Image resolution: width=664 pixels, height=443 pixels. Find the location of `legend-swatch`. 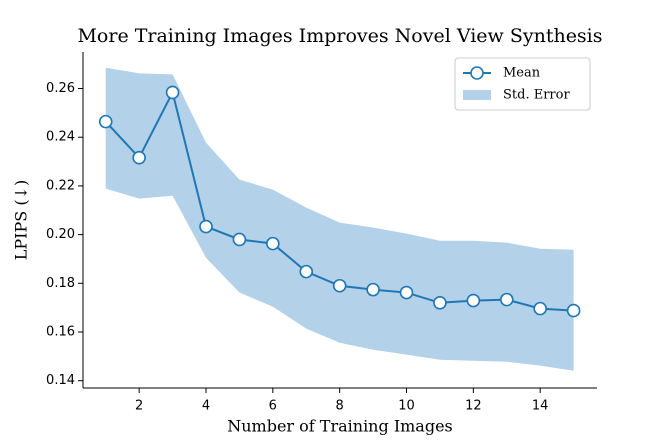

legend-swatch is located at coordinates (477, 95).